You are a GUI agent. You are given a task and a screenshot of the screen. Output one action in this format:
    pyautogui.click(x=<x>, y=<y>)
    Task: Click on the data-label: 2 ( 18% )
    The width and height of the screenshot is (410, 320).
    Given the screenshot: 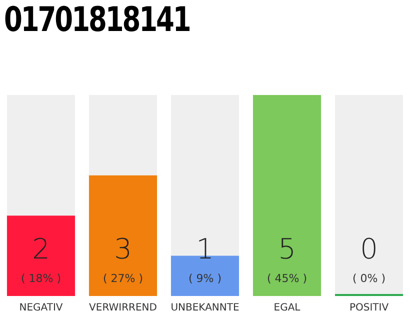 What is the action you would take?
    pyautogui.click(x=41, y=258)
    